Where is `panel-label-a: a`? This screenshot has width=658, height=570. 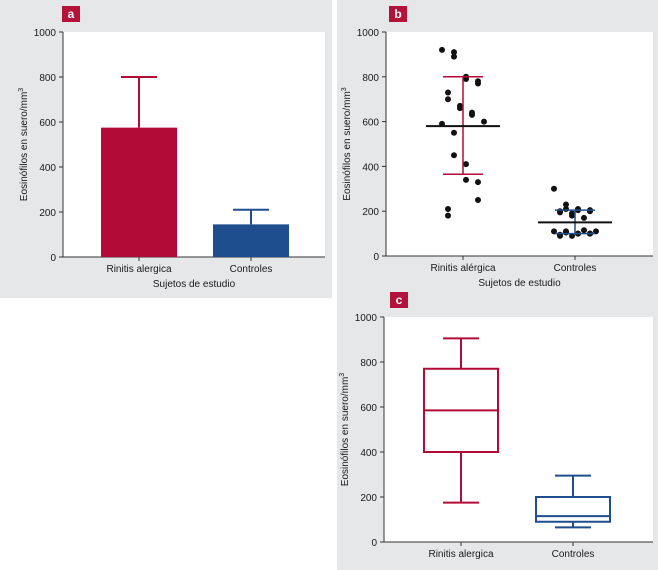 panel-label-a: a is located at coordinates (71, 14).